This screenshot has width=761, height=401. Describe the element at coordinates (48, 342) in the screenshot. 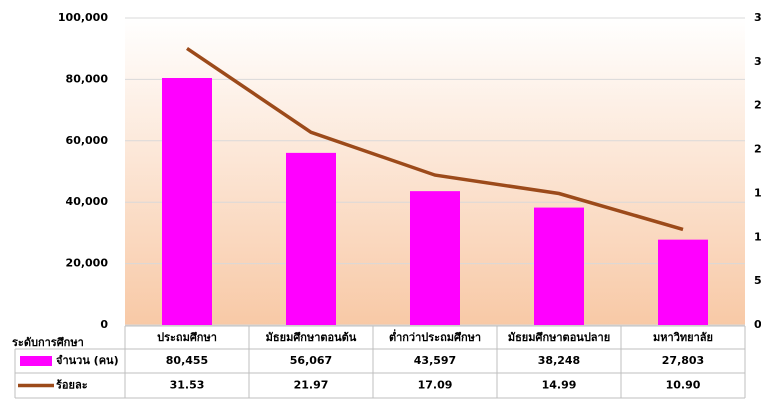

I see `x-axis-label: ระดับการศึกษา` at that location.